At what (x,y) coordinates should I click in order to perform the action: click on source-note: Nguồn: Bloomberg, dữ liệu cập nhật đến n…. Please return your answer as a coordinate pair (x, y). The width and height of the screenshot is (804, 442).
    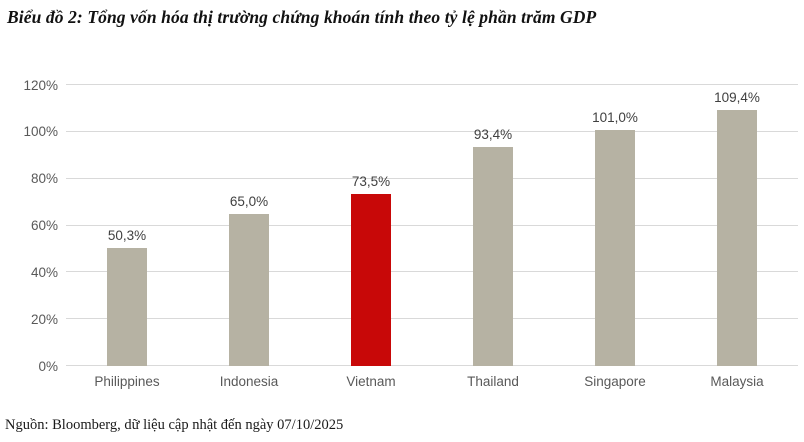
    Looking at the image, I should click on (174, 425).